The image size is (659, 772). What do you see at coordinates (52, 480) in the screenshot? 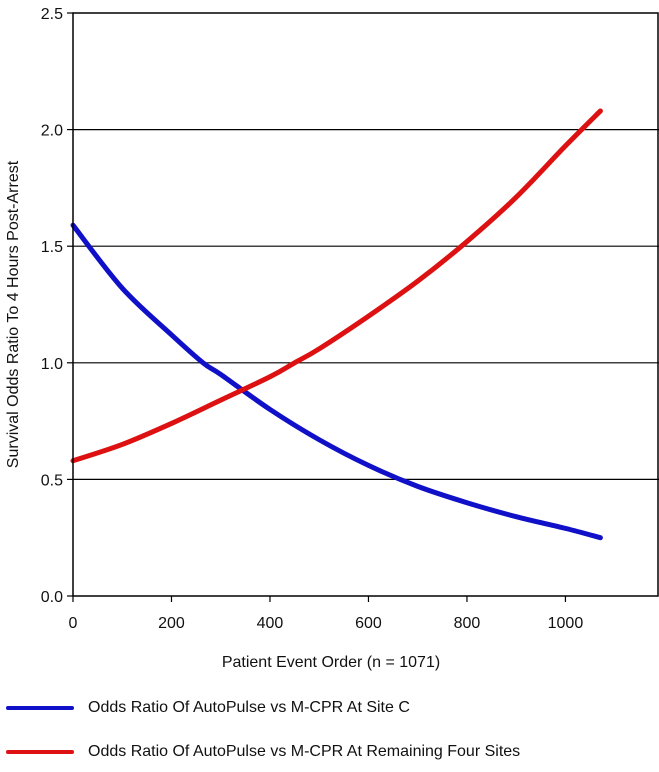
I see `y-tick-label: 0.5` at bounding box center [52, 480].